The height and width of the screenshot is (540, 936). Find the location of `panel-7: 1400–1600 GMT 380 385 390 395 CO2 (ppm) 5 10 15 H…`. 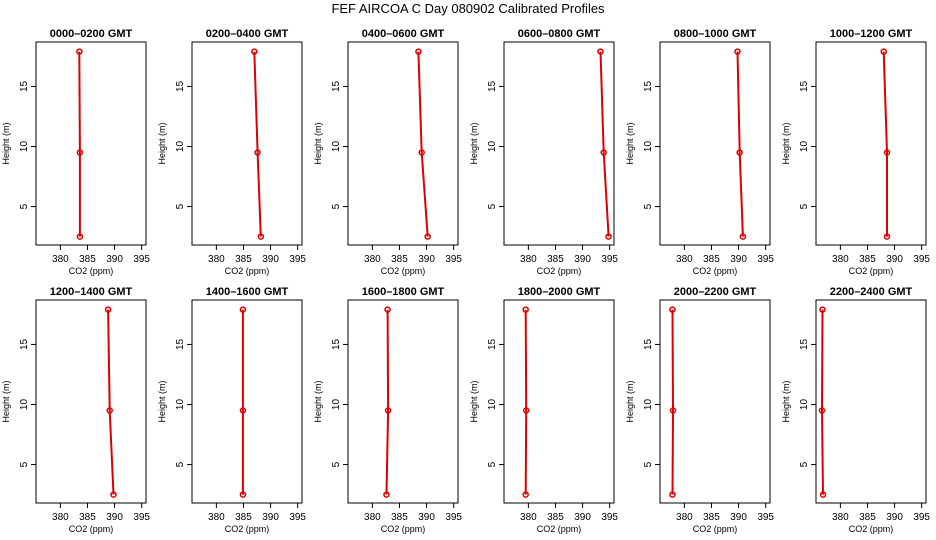

panel-7: 1400–1600 GMT 380 385 390 395 CO2 (ppm) 5 10 15 H… is located at coordinates (231, 410).